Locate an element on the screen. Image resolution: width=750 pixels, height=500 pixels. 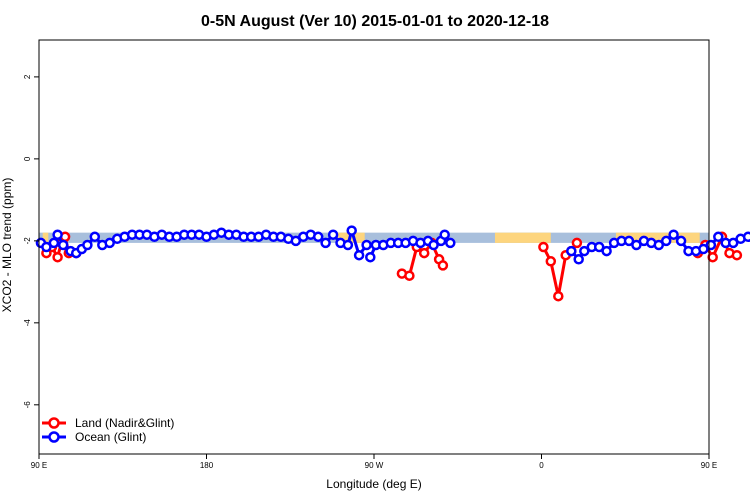
series-layer is located at coordinates (392, 263).